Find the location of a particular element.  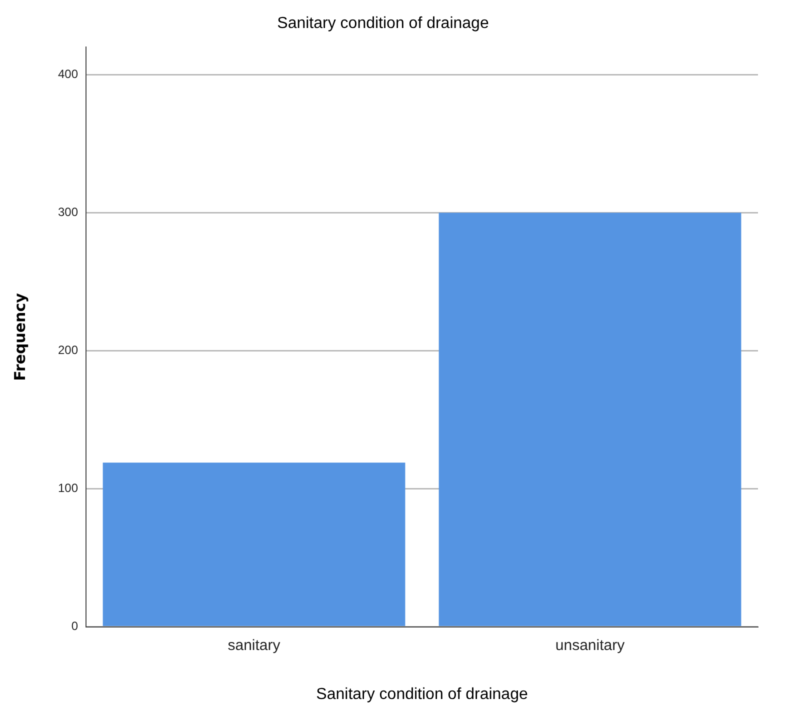

y-tick-label: 400 is located at coordinates (68, 74).